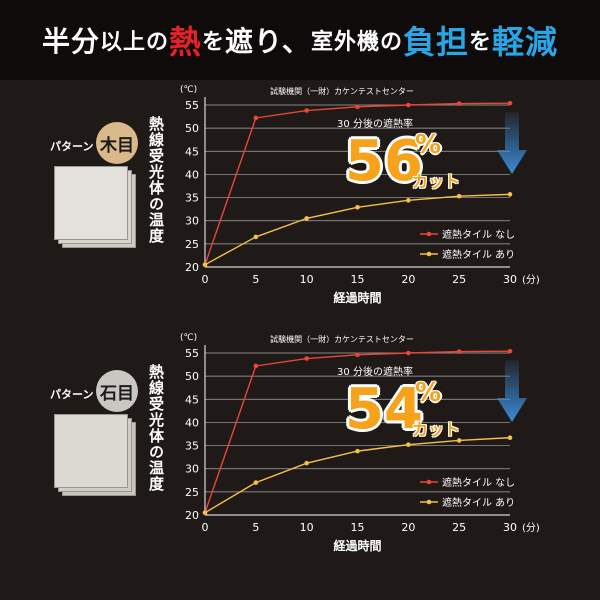 The image size is (600, 600). I want to click on x-tick-label: 25, so click(459, 279).